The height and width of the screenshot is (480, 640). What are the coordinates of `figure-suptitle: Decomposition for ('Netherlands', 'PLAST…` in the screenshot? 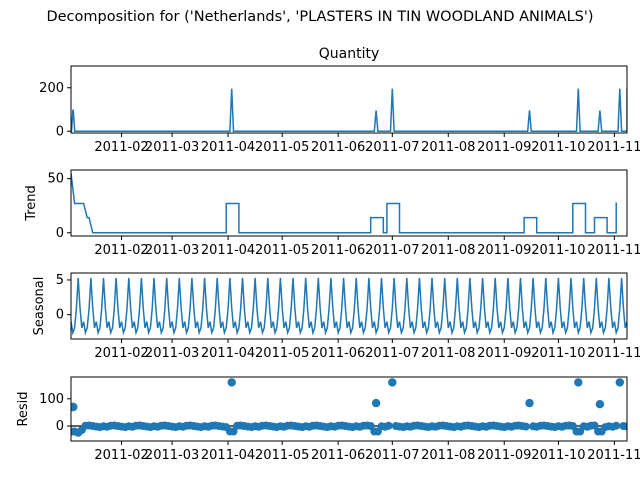 It's located at (319, 17).